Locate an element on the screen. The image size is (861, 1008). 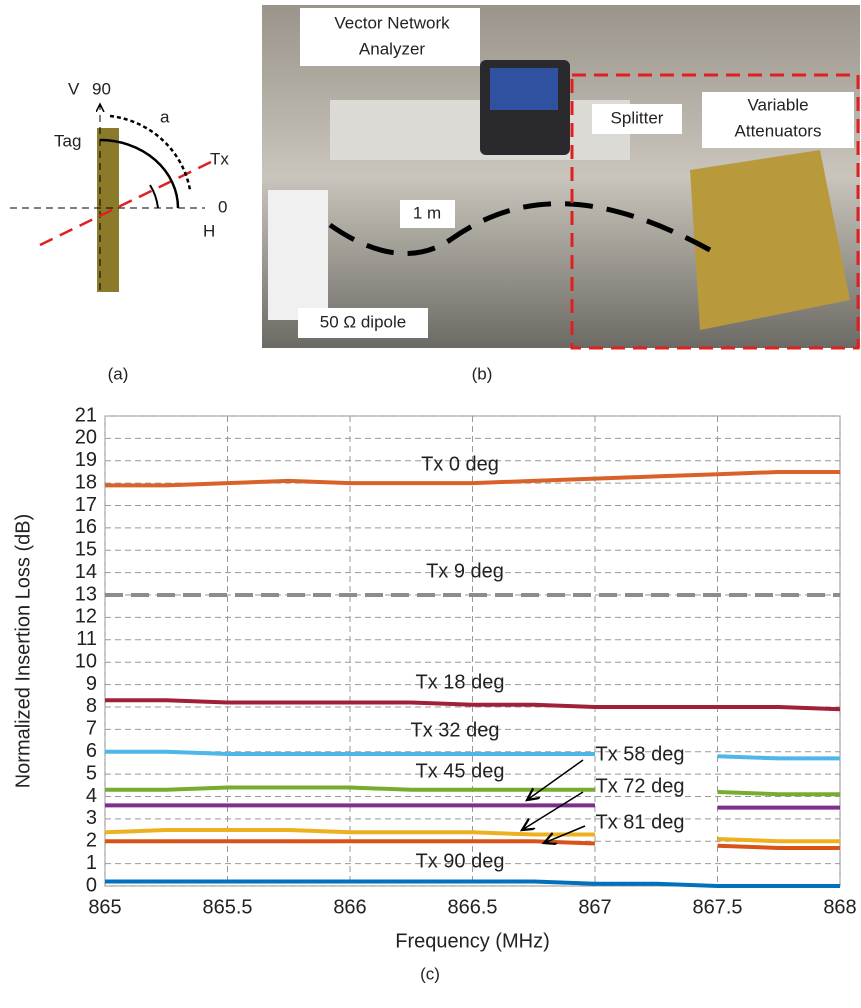
y-tick-label: 5 is located at coordinates (91, 773).